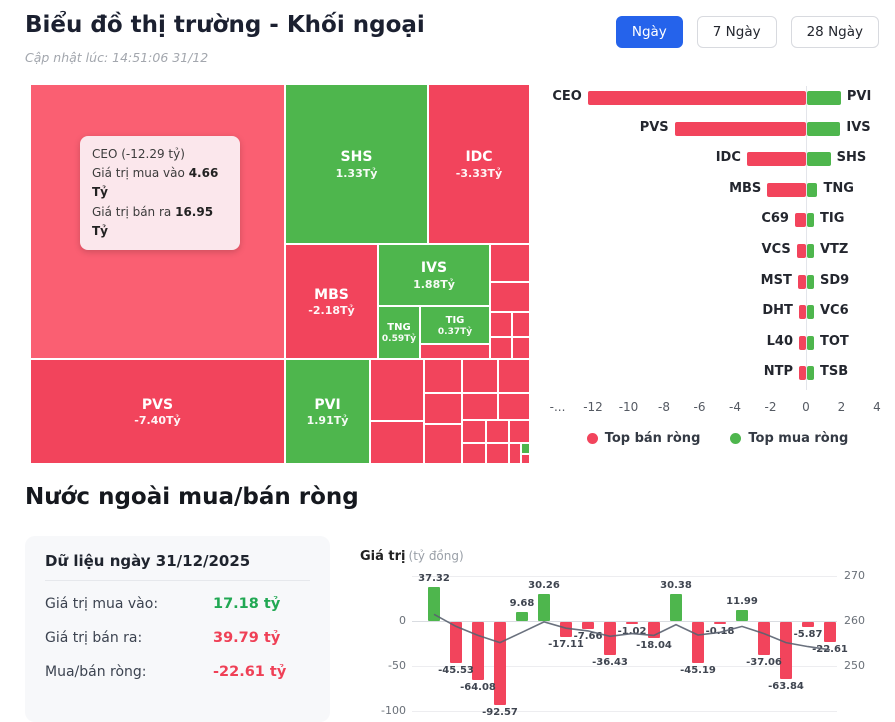  Describe the element at coordinates (96, 672) in the screenshot. I see `stat-label: Mua/bán ròng:` at that location.